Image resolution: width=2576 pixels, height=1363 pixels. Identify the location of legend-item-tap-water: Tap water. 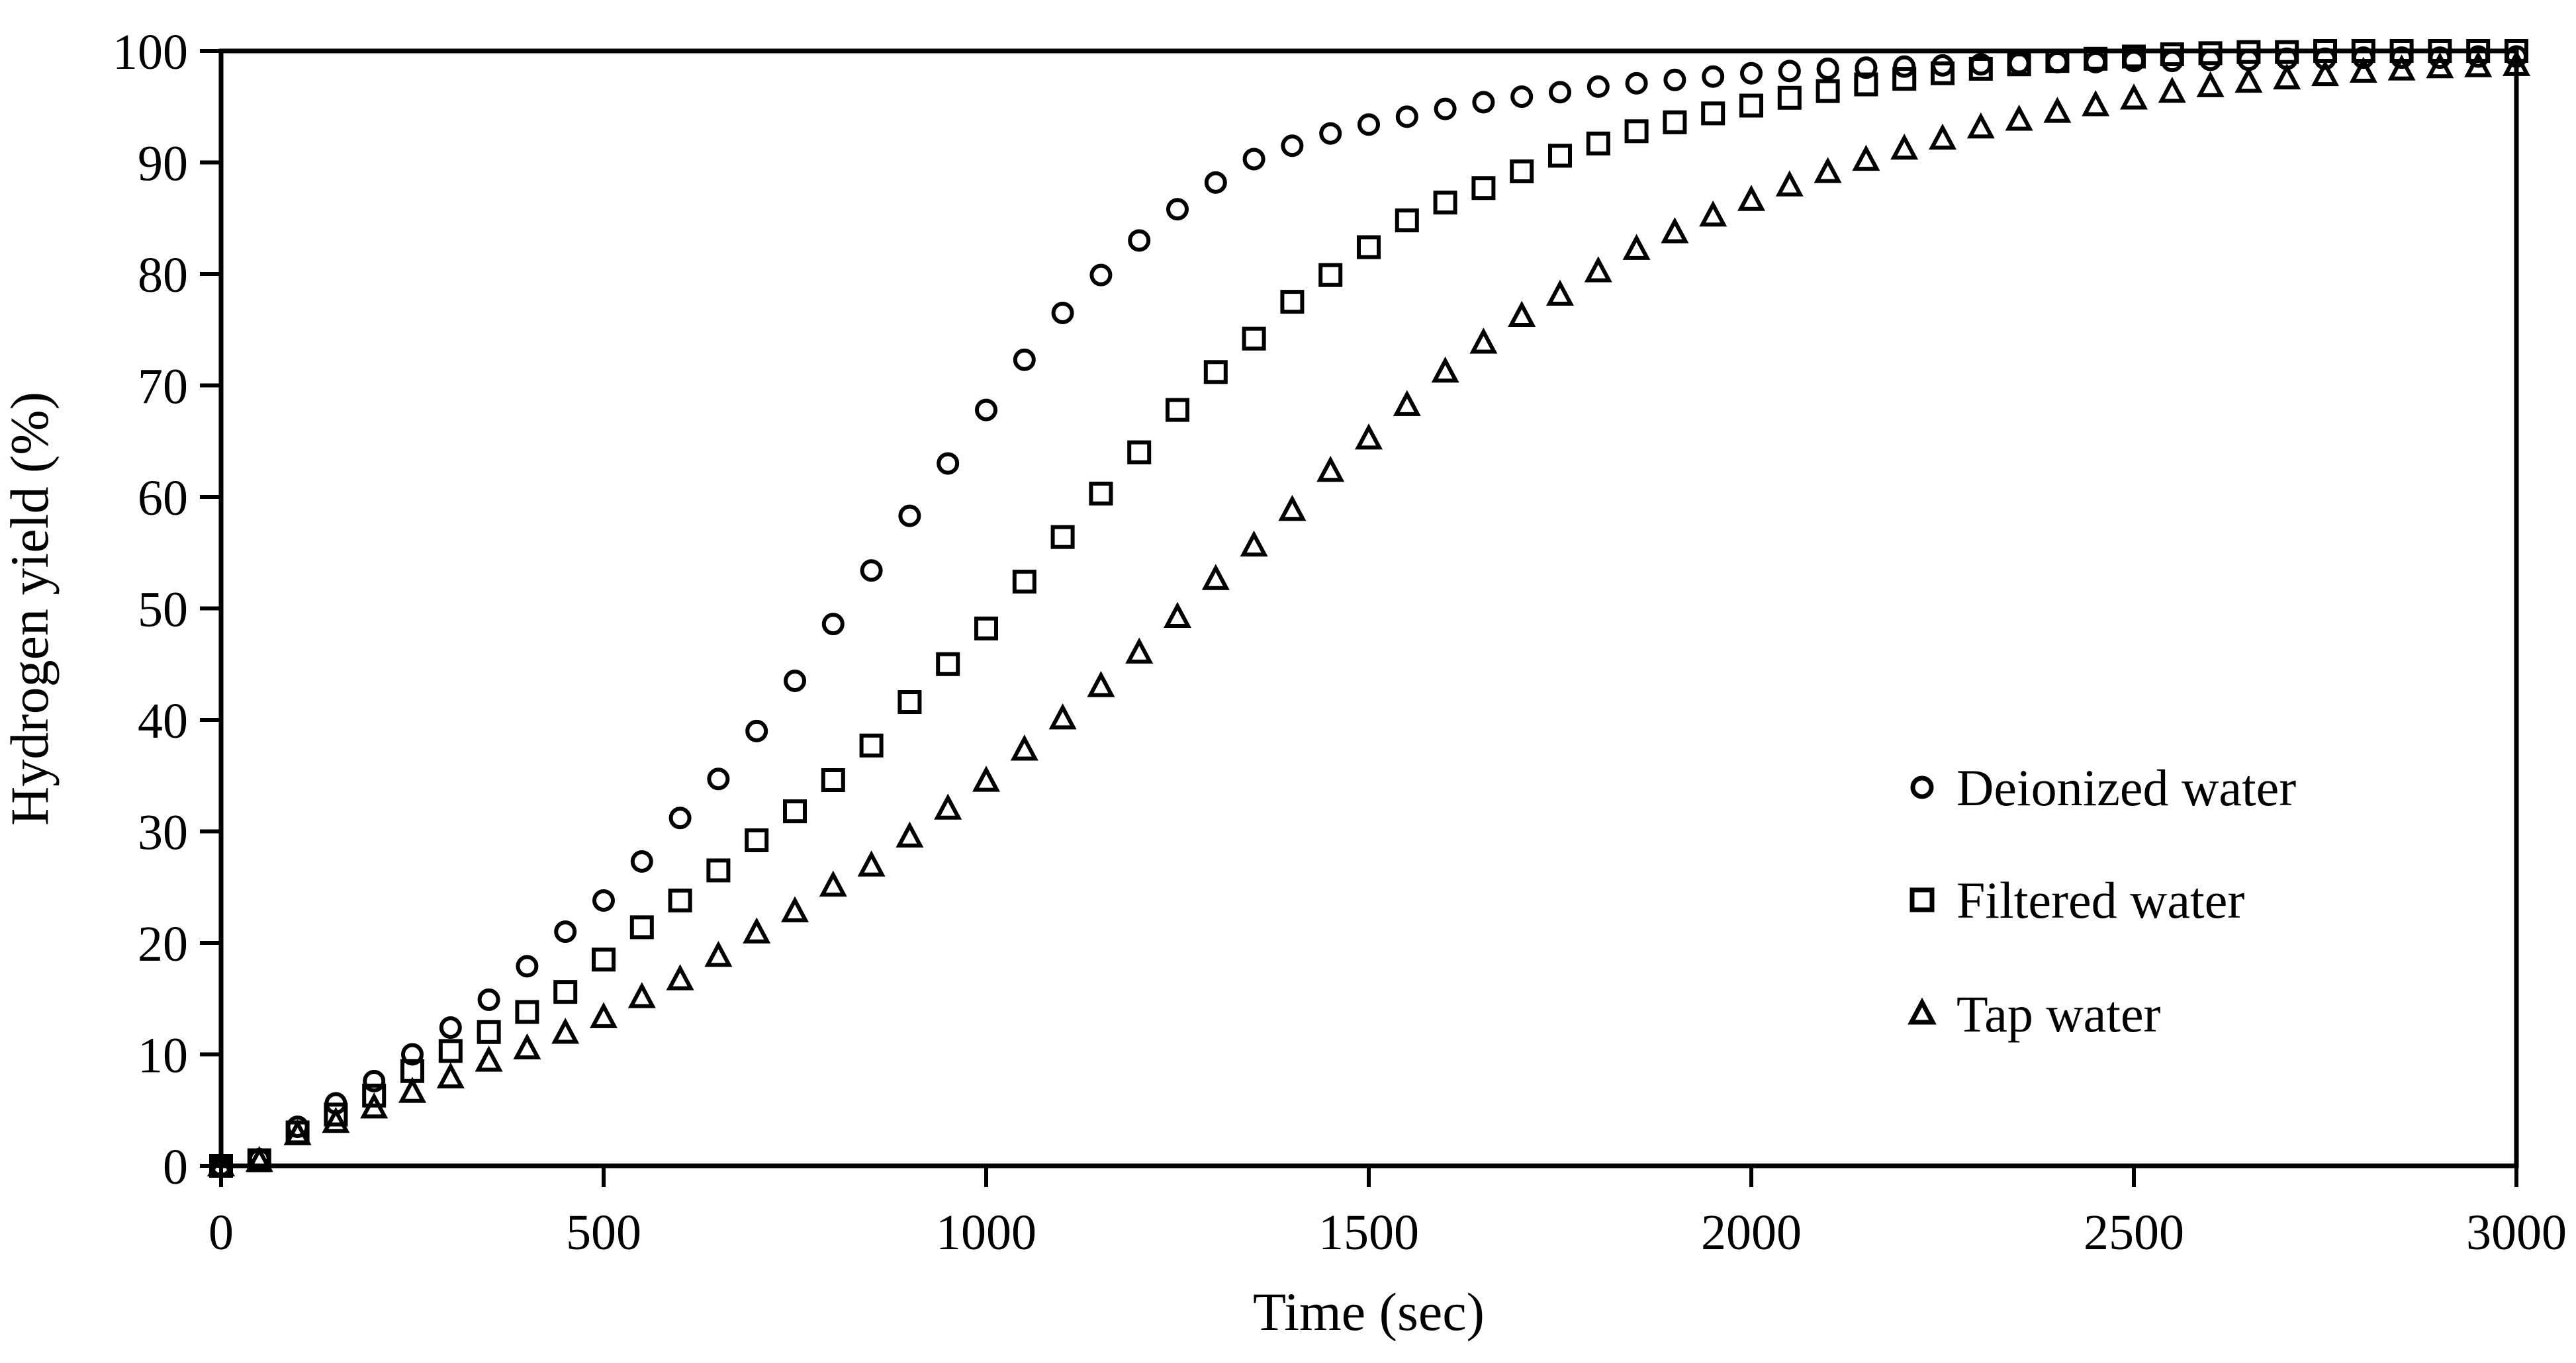
(2034, 1014).